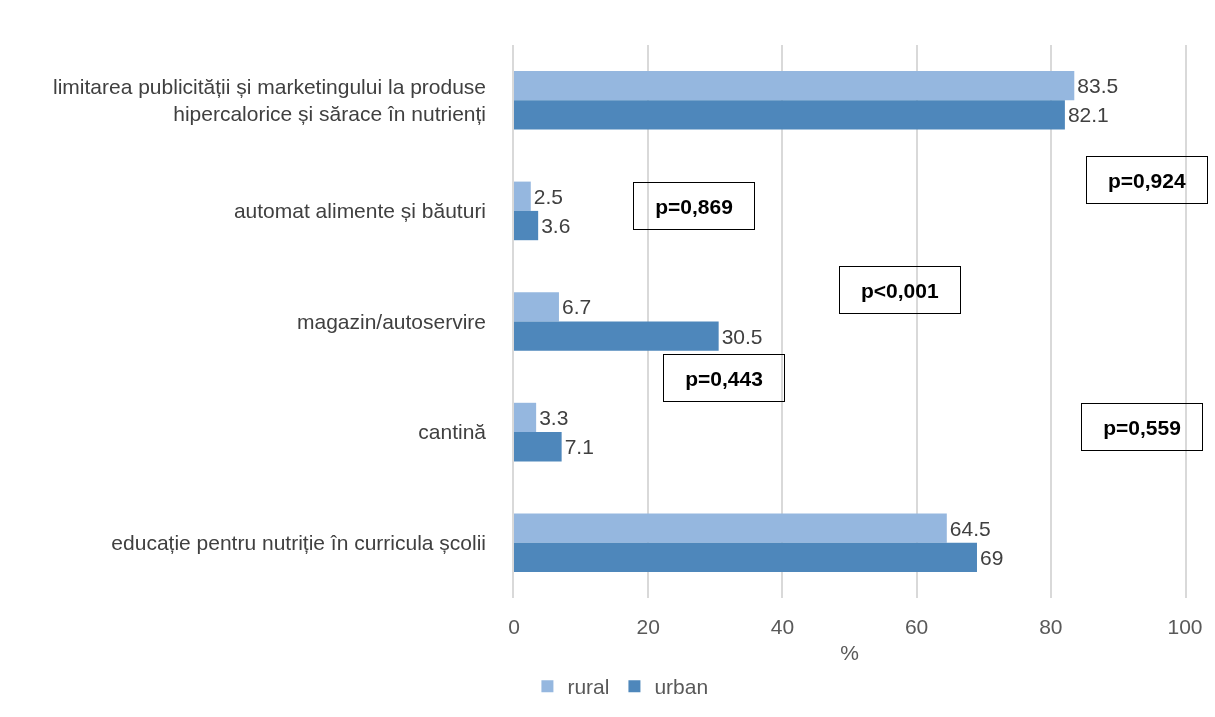  I want to click on data-label: 64.5, so click(970, 528).